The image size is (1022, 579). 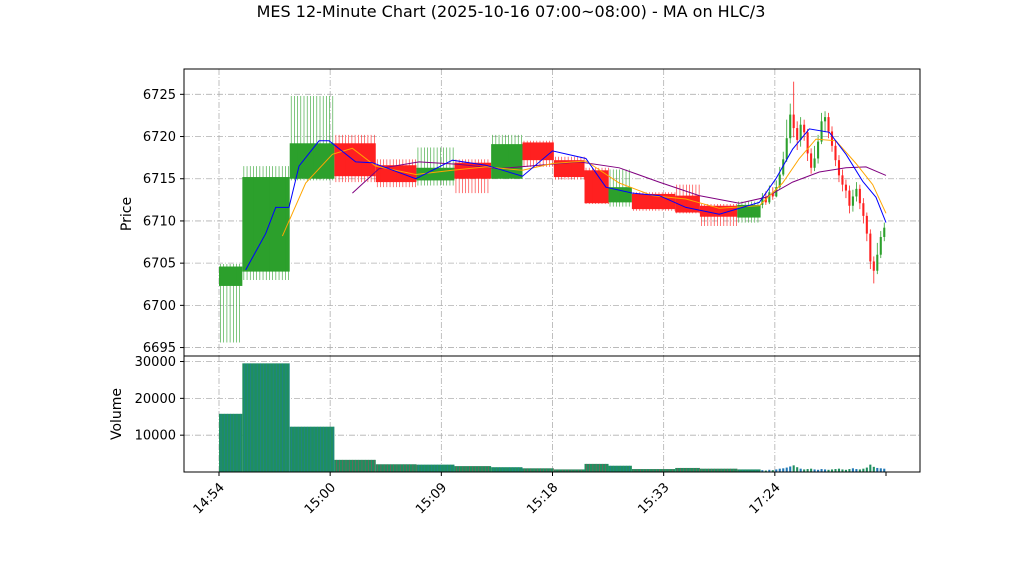 What do you see at coordinates (155, 436) in the screenshot?
I see `volume-tick-label: 10000` at bounding box center [155, 436].